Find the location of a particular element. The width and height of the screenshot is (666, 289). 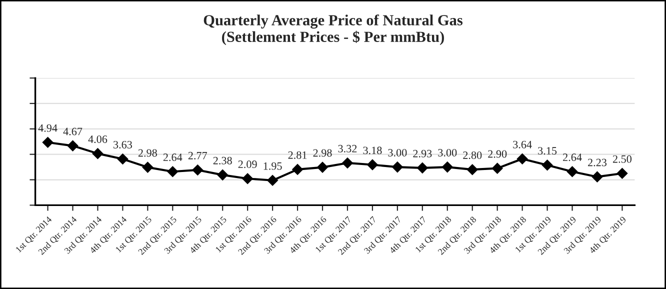

data-label: 2.23 is located at coordinates (597, 162).